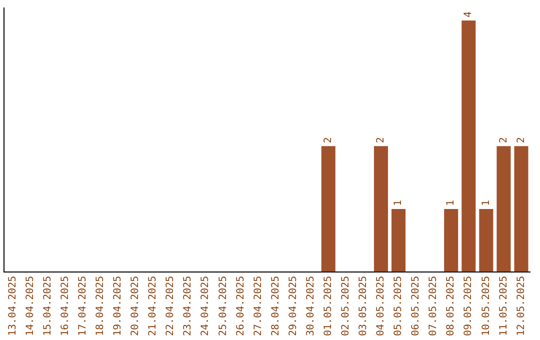  I want to click on x-tick-label: 08.05.2025, so click(451, 306).